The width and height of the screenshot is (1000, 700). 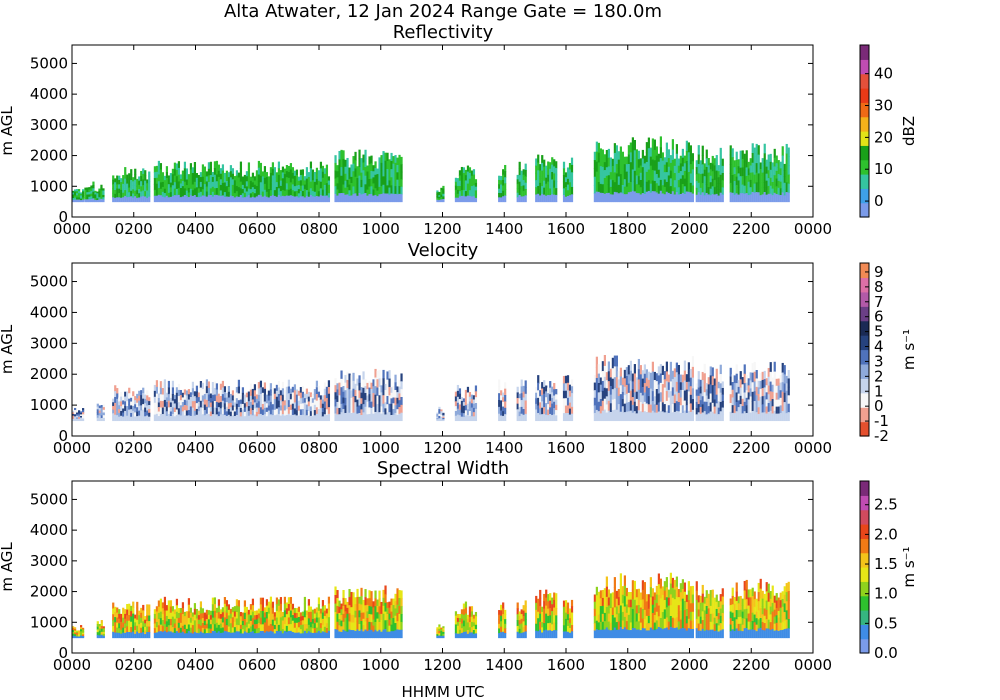 What do you see at coordinates (879, 201) in the screenshot?
I see `colorbar-tick-label: 0` at bounding box center [879, 201].